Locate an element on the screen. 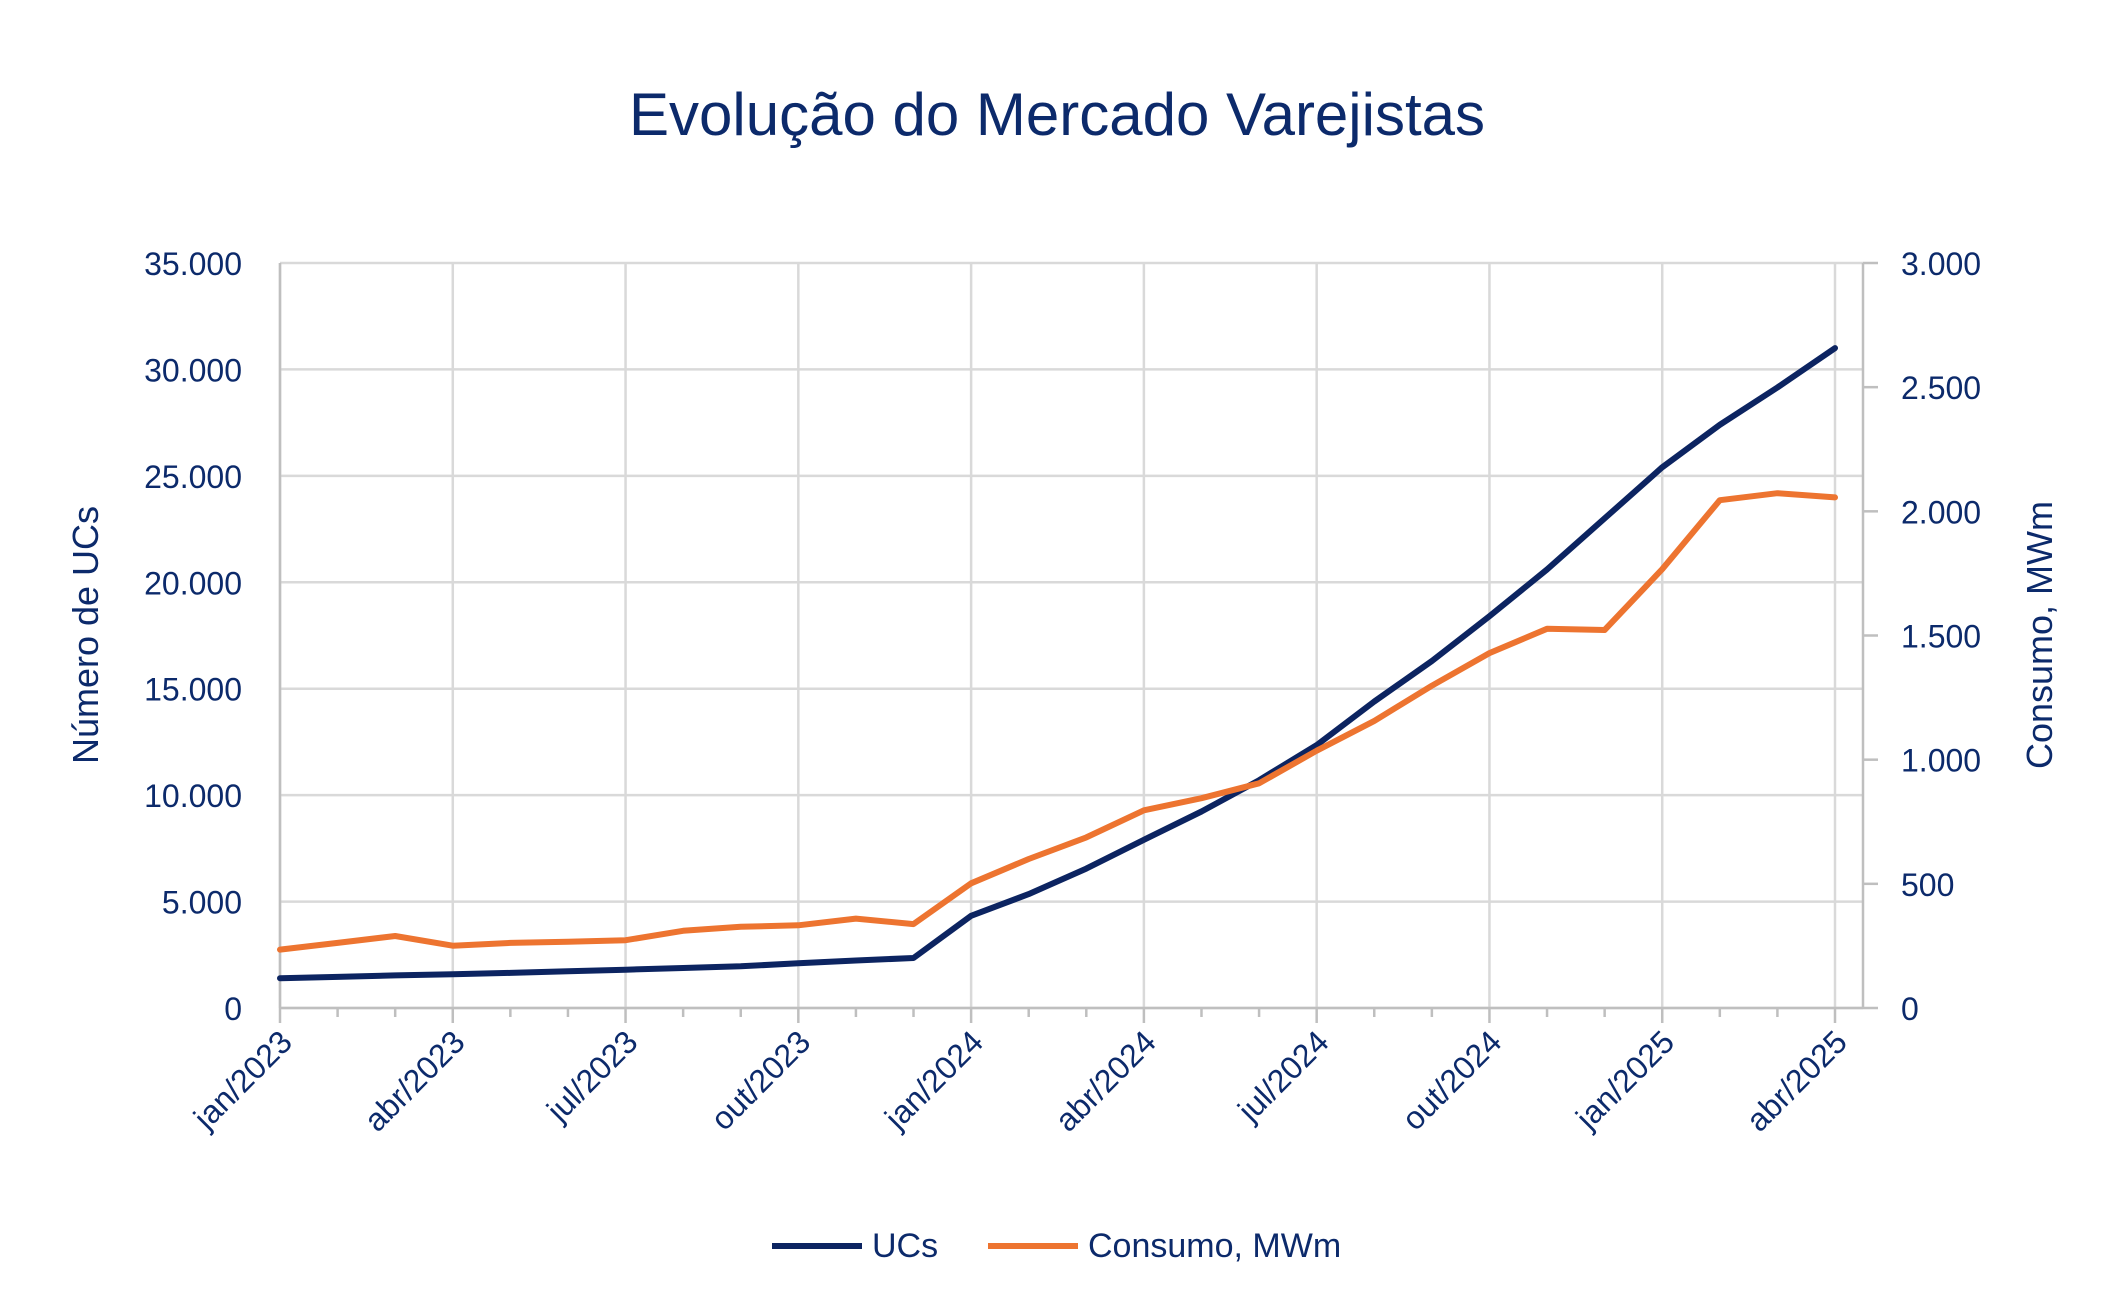 The image size is (2114, 1312). y2-tick-label: 500 is located at coordinates (1927, 885).